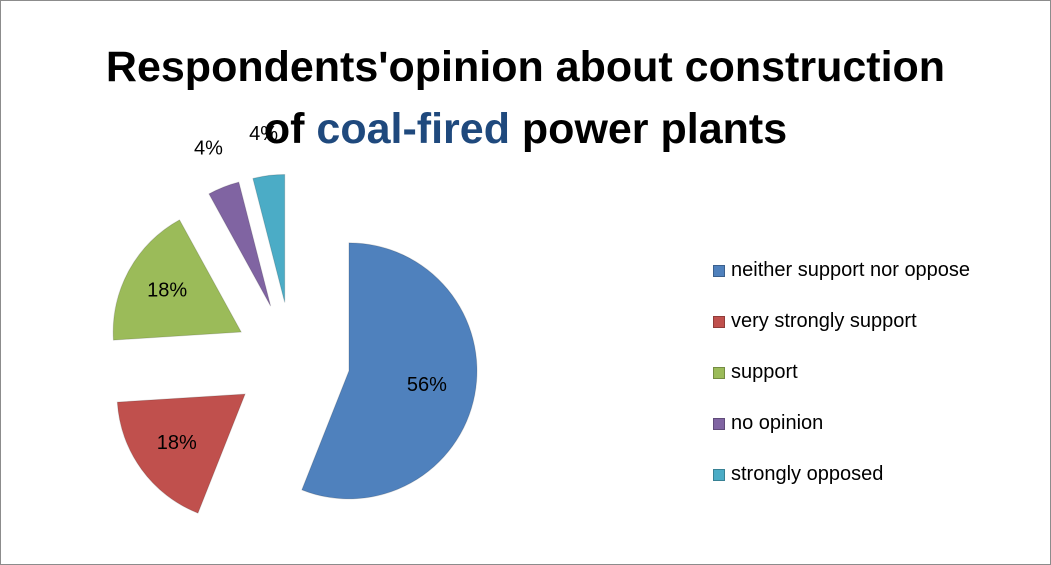 The image size is (1051, 565). What do you see at coordinates (841, 423) in the screenshot?
I see `legend-item: no opinion` at bounding box center [841, 423].